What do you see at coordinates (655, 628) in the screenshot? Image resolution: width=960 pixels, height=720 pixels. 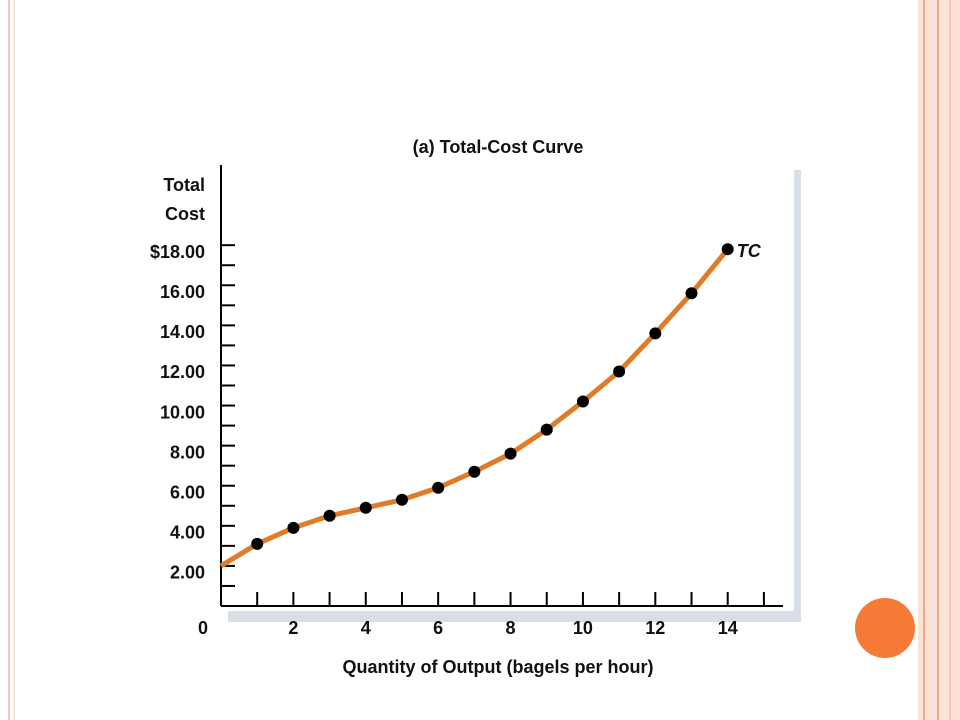 I see `x-tick-label: 12` at bounding box center [655, 628].